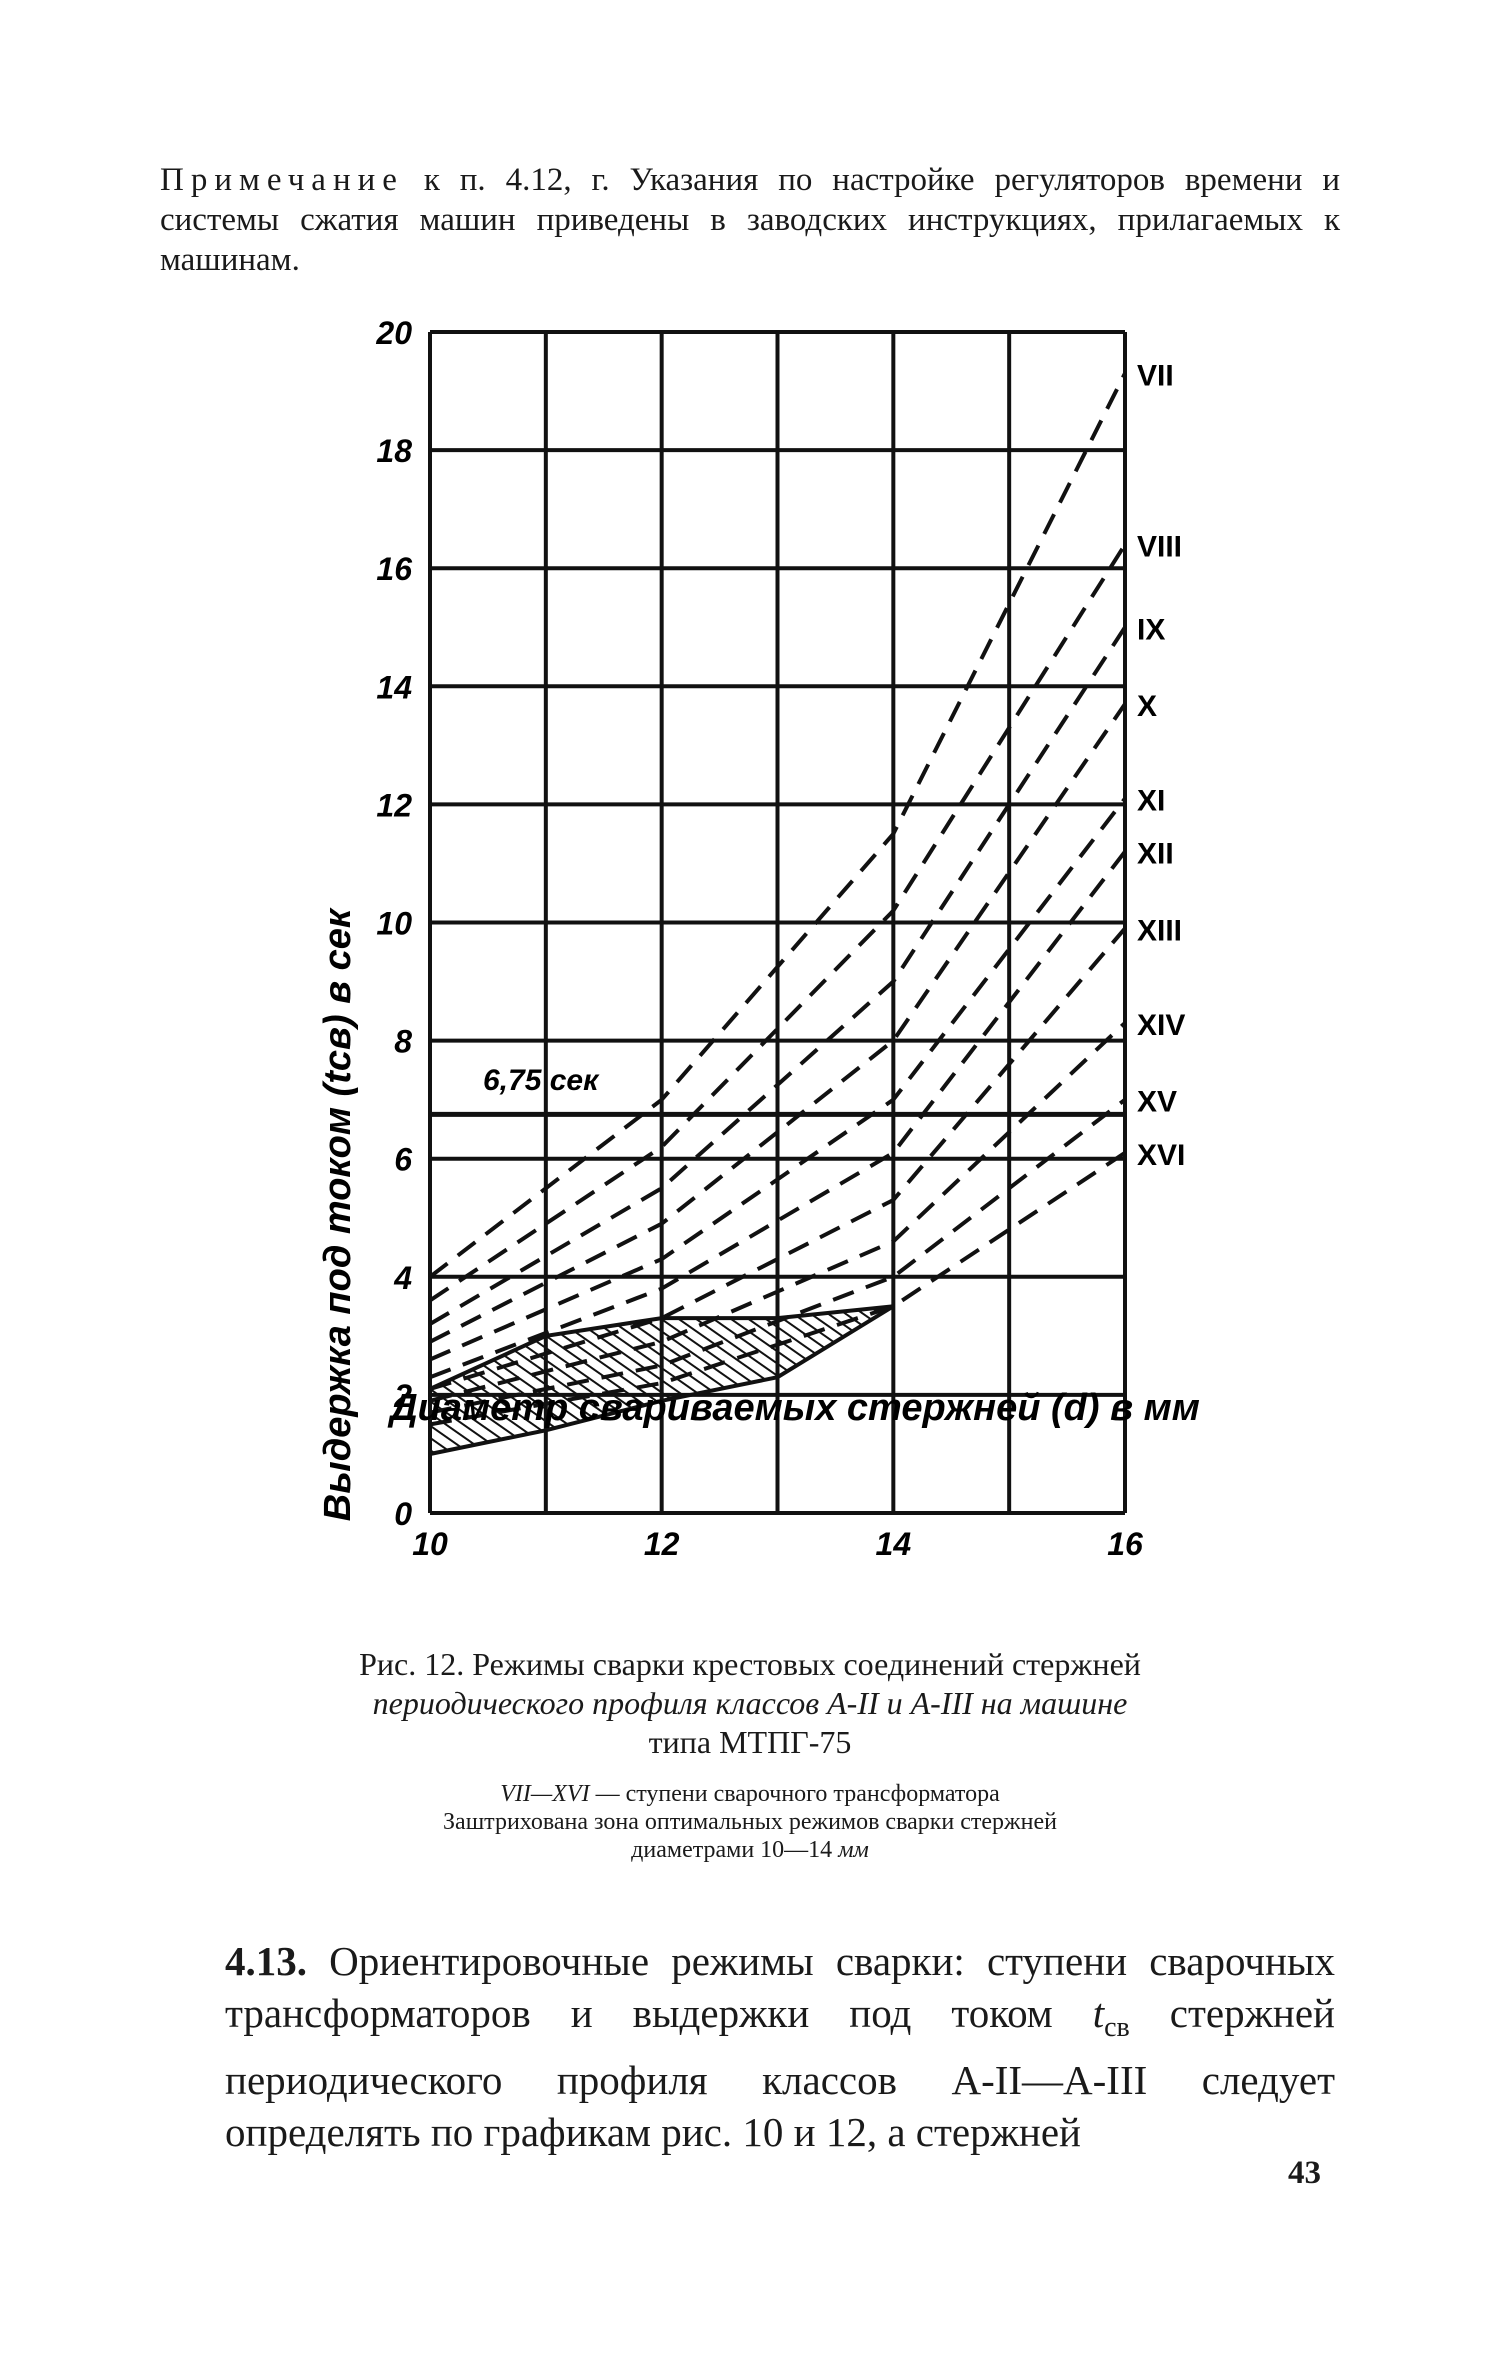  Describe the element at coordinates (1159, 930) in the screenshot. I see `series-label-xiii: XIII` at that location.